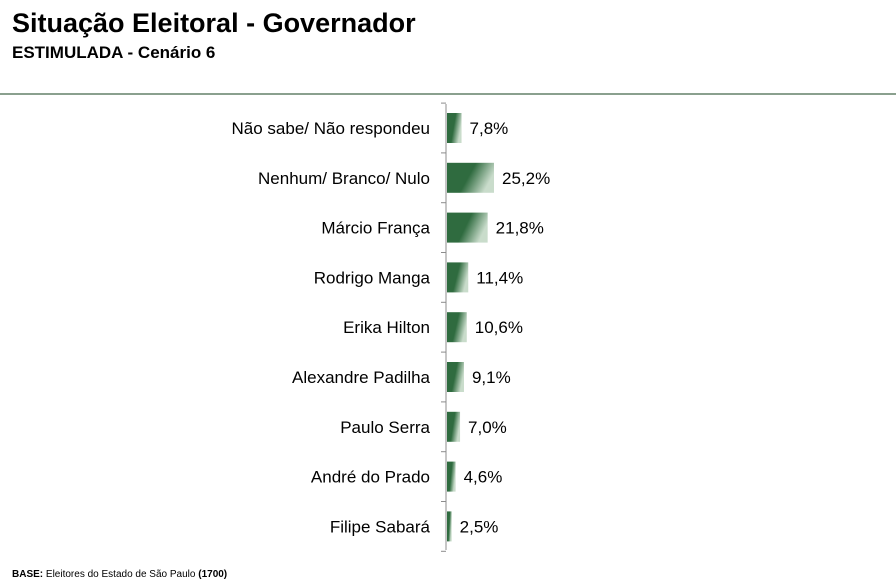  Describe the element at coordinates (487, 427) in the screenshot. I see `value-label: 7,0%` at that location.